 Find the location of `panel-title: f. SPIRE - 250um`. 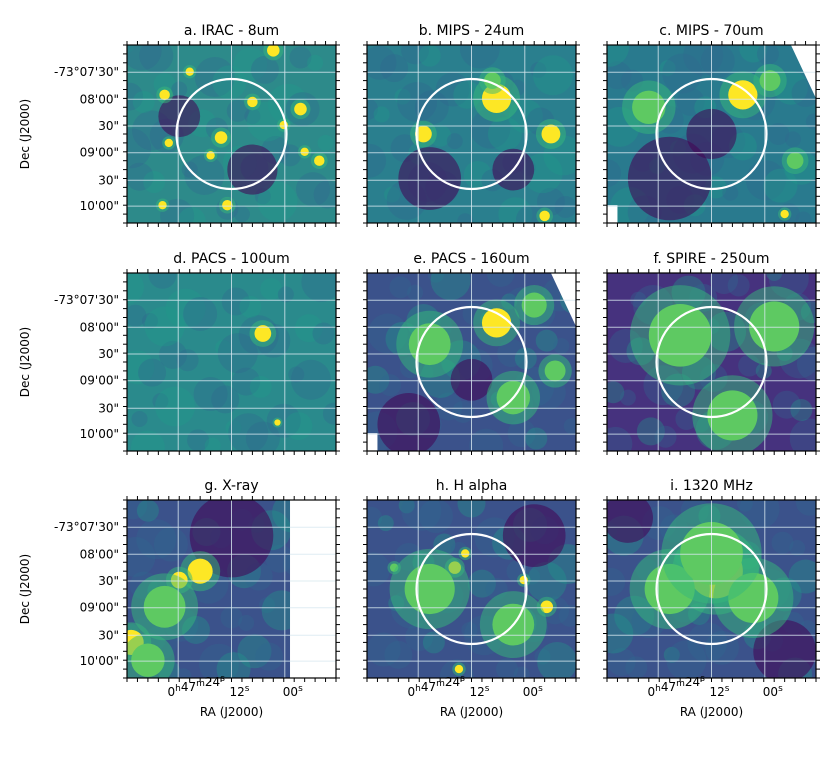

panel-title: f. SPIRE - 250um is located at coordinates (711, 259).